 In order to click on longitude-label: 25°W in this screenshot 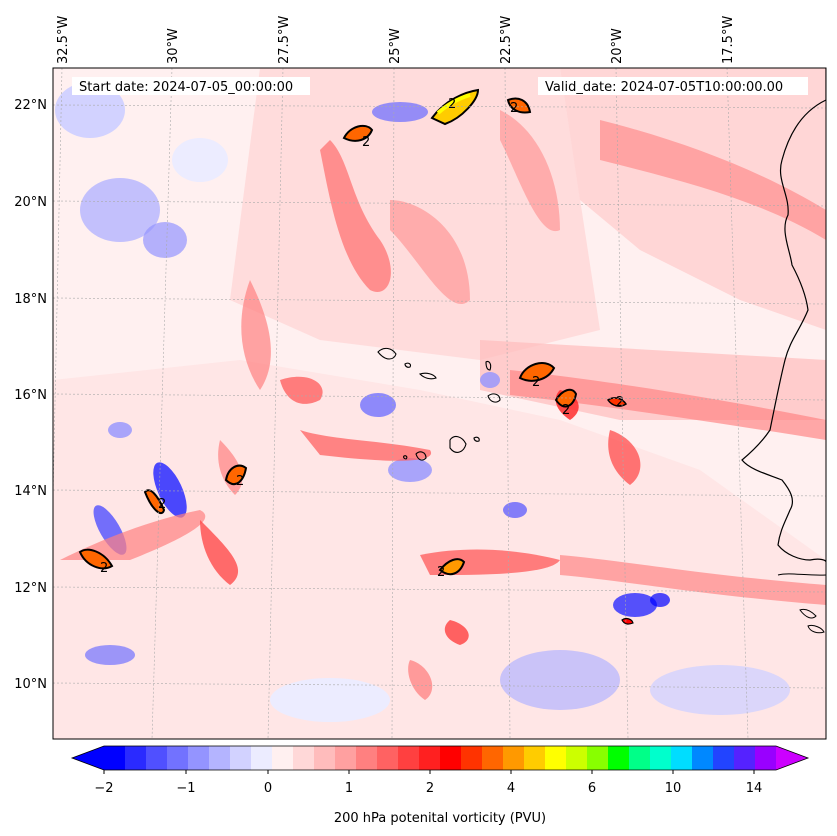, I will do `click(395, 46)`.